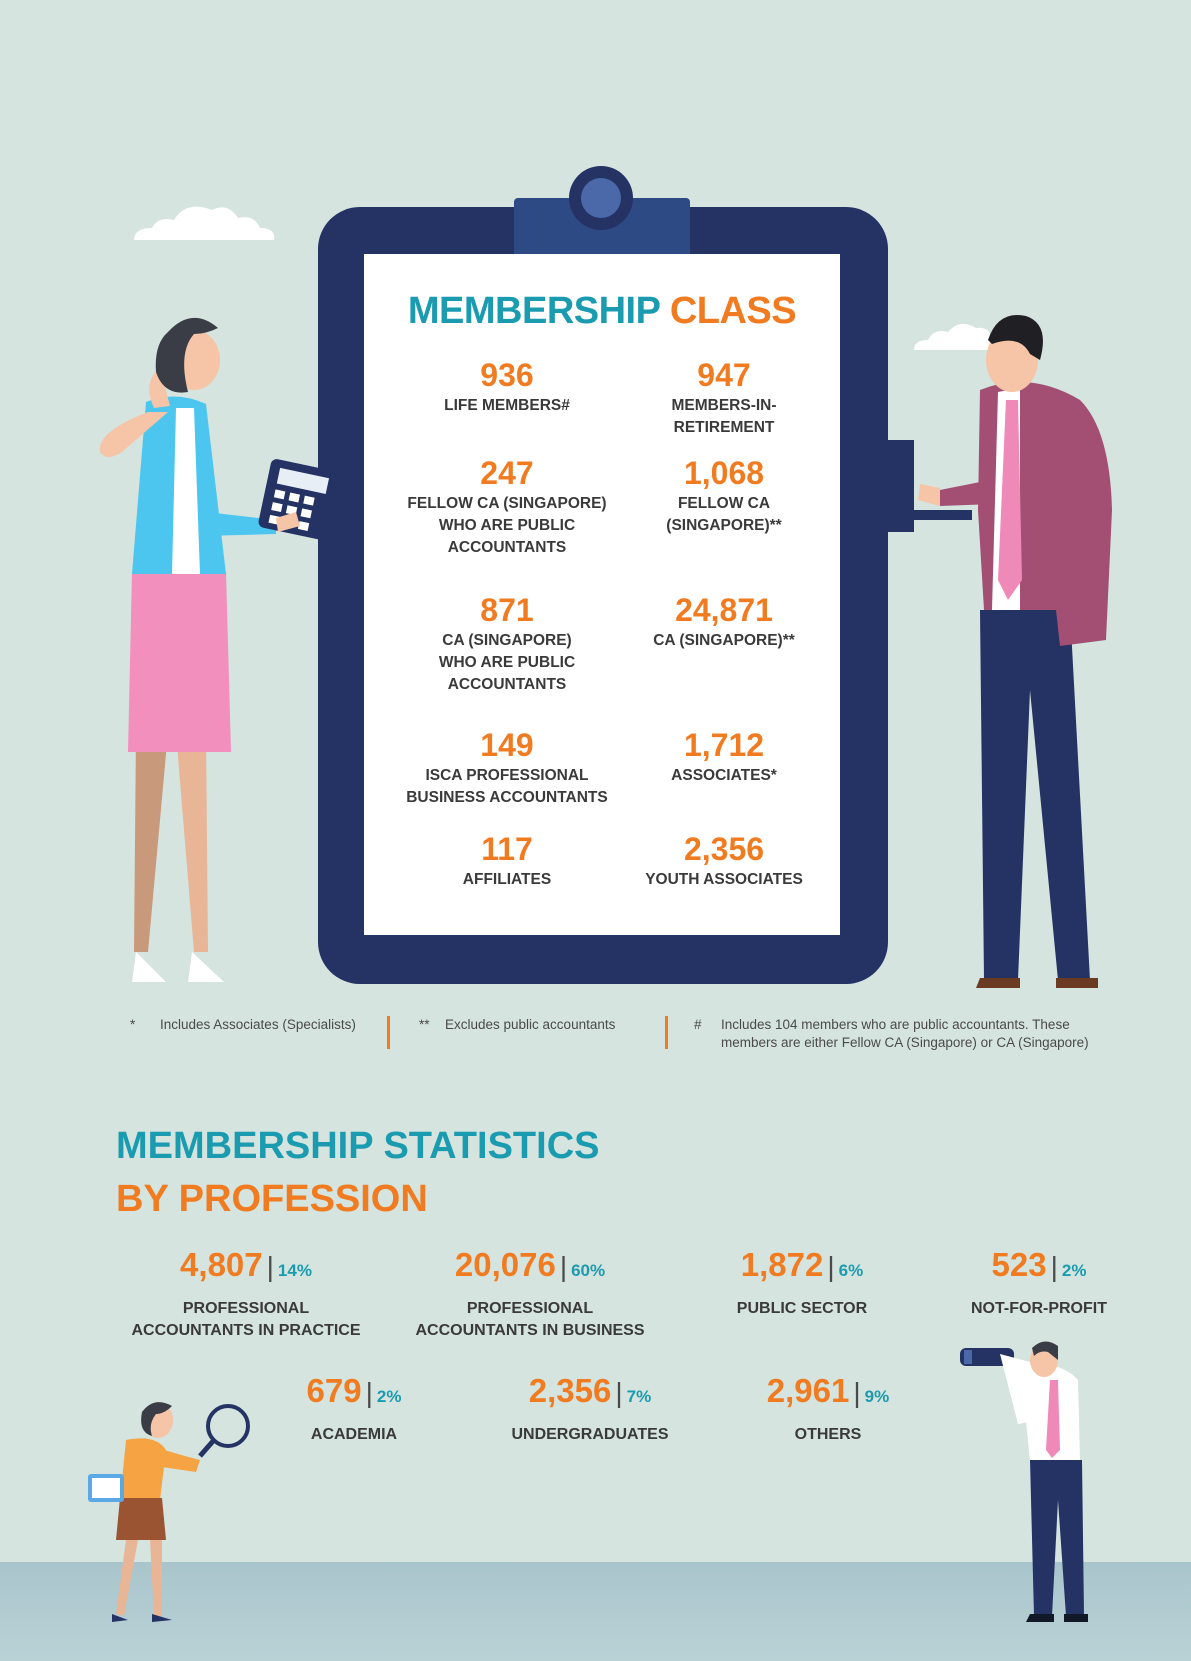 The height and width of the screenshot is (1661, 1191). I want to click on section-title-line-2: BY PROFESSION, so click(272, 1199).